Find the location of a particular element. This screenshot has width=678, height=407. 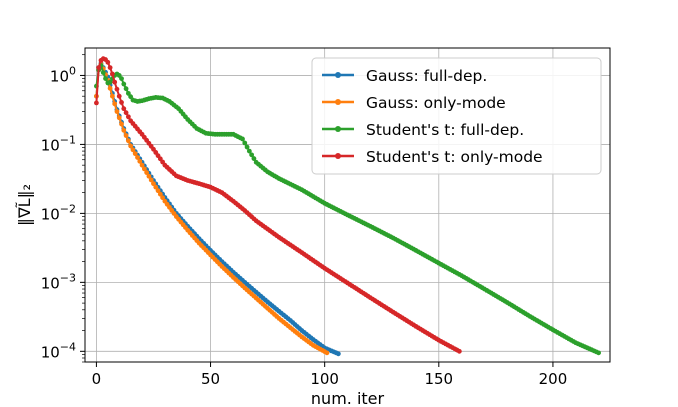

y-tick-label: 10⁻¹ is located at coordinates (58, 143).